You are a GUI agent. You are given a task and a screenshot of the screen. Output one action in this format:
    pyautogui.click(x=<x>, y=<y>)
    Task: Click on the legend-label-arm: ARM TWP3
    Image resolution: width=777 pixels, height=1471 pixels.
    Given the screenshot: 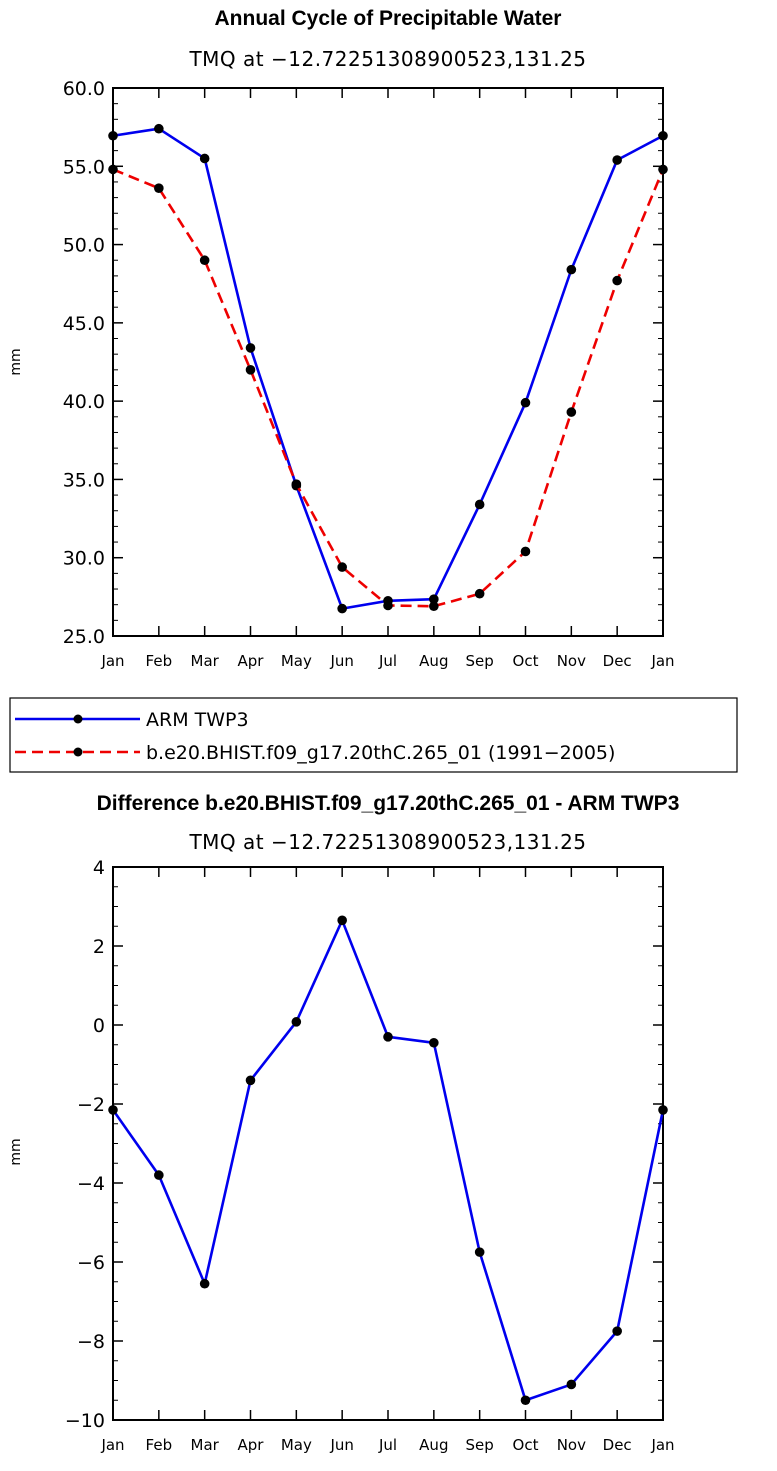 What is the action you would take?
    pyautogui.click(x=197, y=720)
    